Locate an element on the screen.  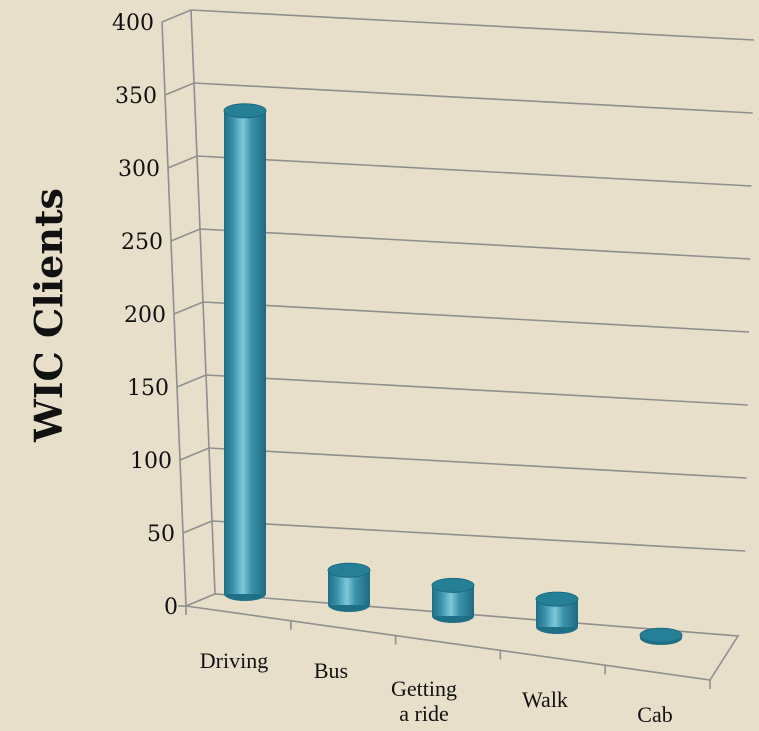
y-tick-label: 300 is located at coordinates (139, 169).